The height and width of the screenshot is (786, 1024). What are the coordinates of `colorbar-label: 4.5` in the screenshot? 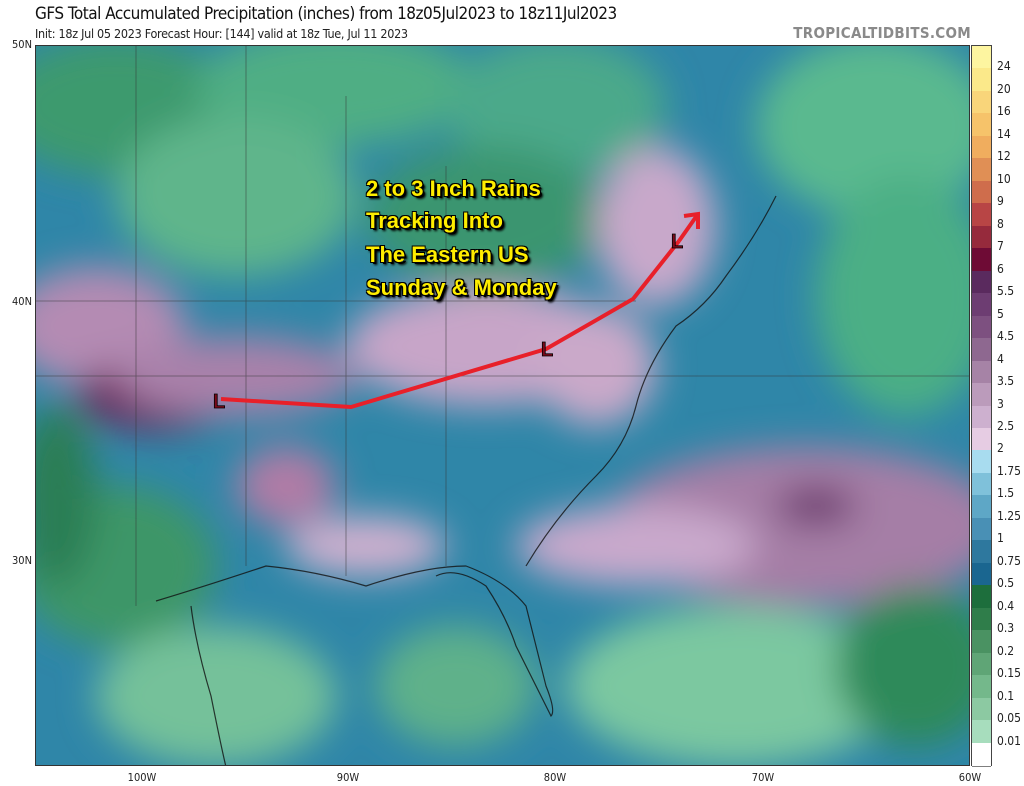 It's located at (1006, 336).